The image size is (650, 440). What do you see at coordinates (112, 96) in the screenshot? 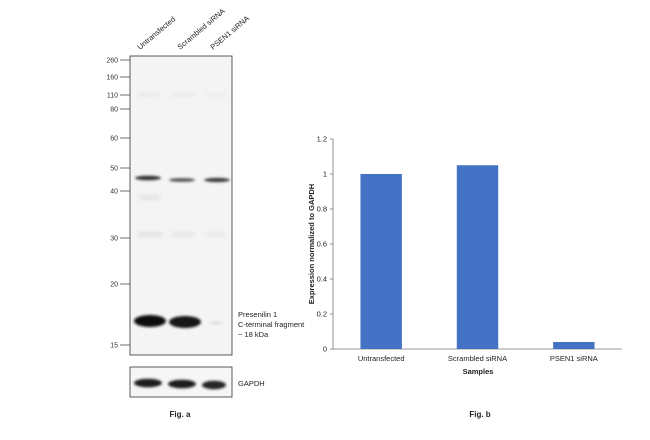
I see `mw-marker-label: 110` at bounding box center [112, 96].